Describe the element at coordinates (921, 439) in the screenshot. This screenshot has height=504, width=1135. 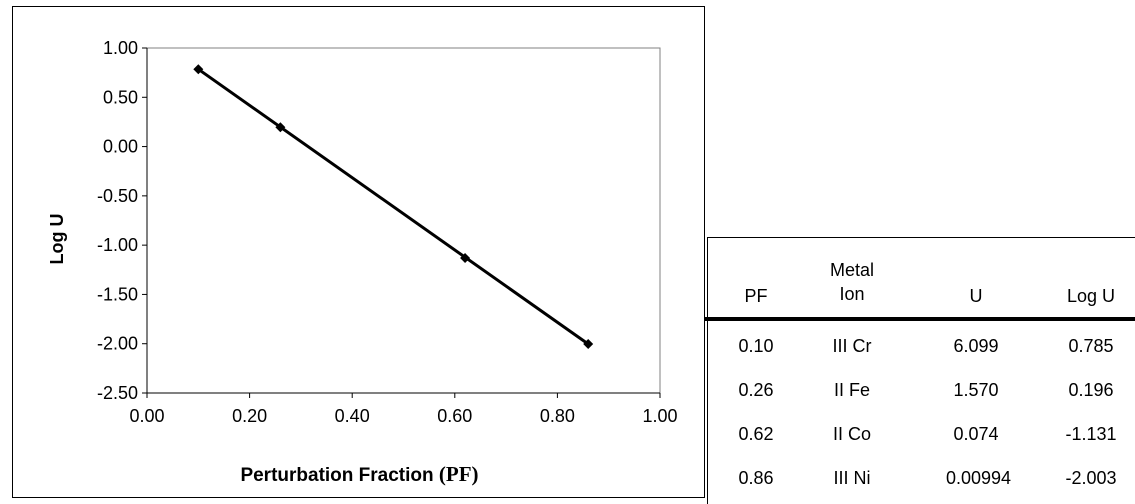
I see `table-row: 0.62 II Co 0.074 -1.131` at that location.